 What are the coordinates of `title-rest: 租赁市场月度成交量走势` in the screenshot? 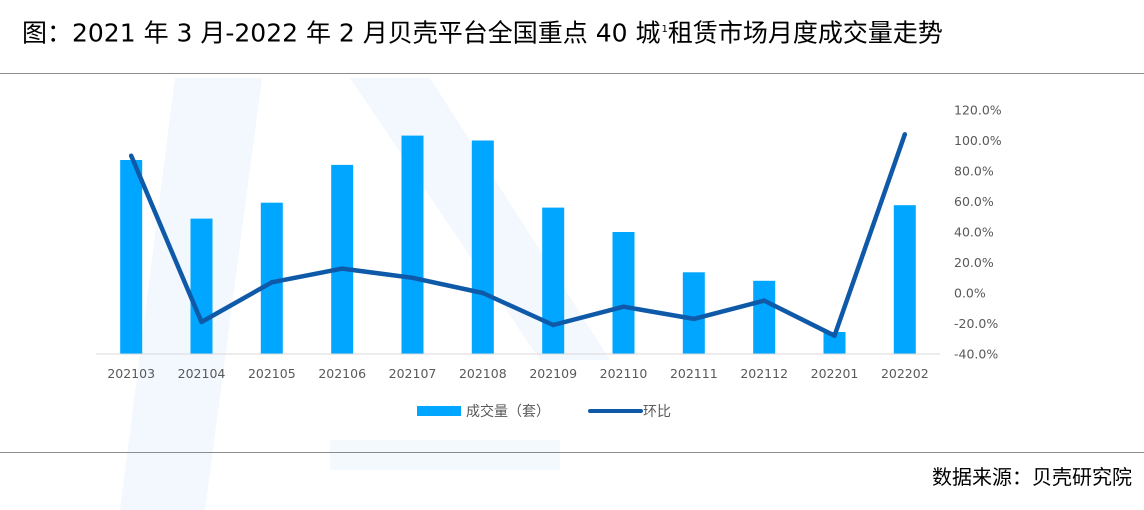 It's located at (805, 33).